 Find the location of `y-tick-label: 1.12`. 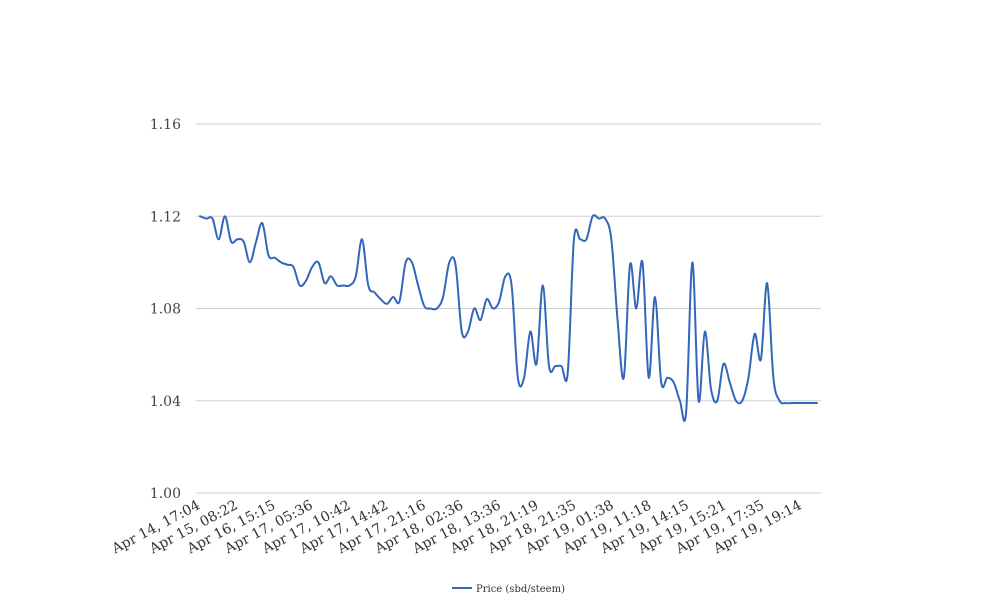

y-tick-label: 1.12 is located at coordinates (165, 217).